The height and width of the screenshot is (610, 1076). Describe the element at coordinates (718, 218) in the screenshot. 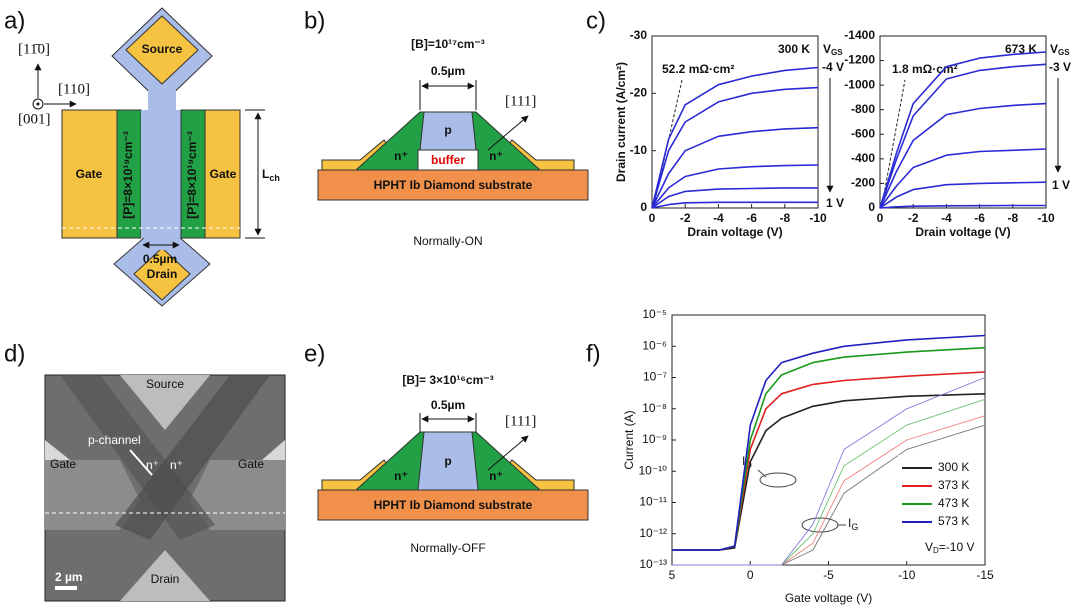

I see `x-tick-label: -4` at that location.